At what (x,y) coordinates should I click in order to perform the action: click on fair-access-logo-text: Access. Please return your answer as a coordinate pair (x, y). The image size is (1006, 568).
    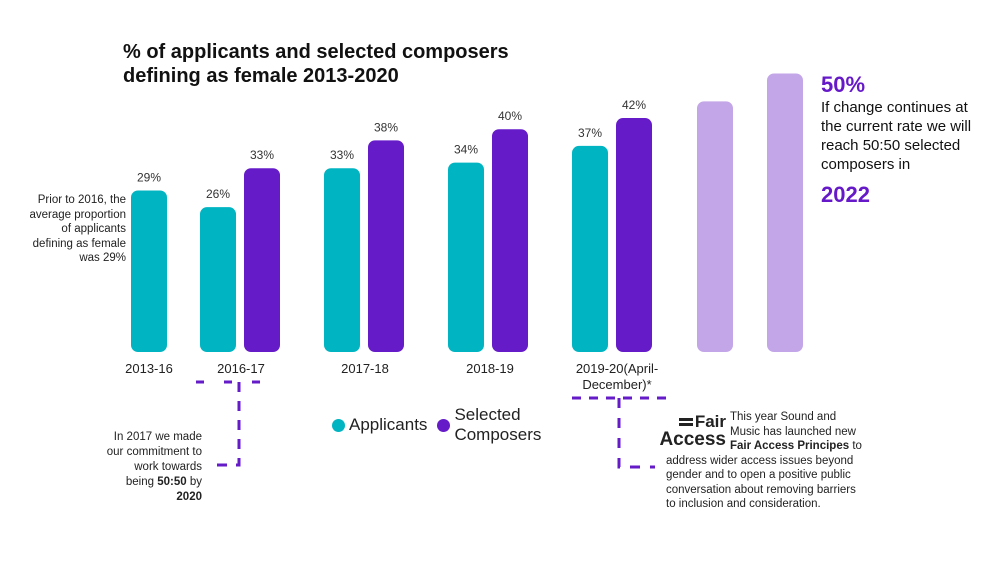
    Looking at the image, I should click on (692, 439).